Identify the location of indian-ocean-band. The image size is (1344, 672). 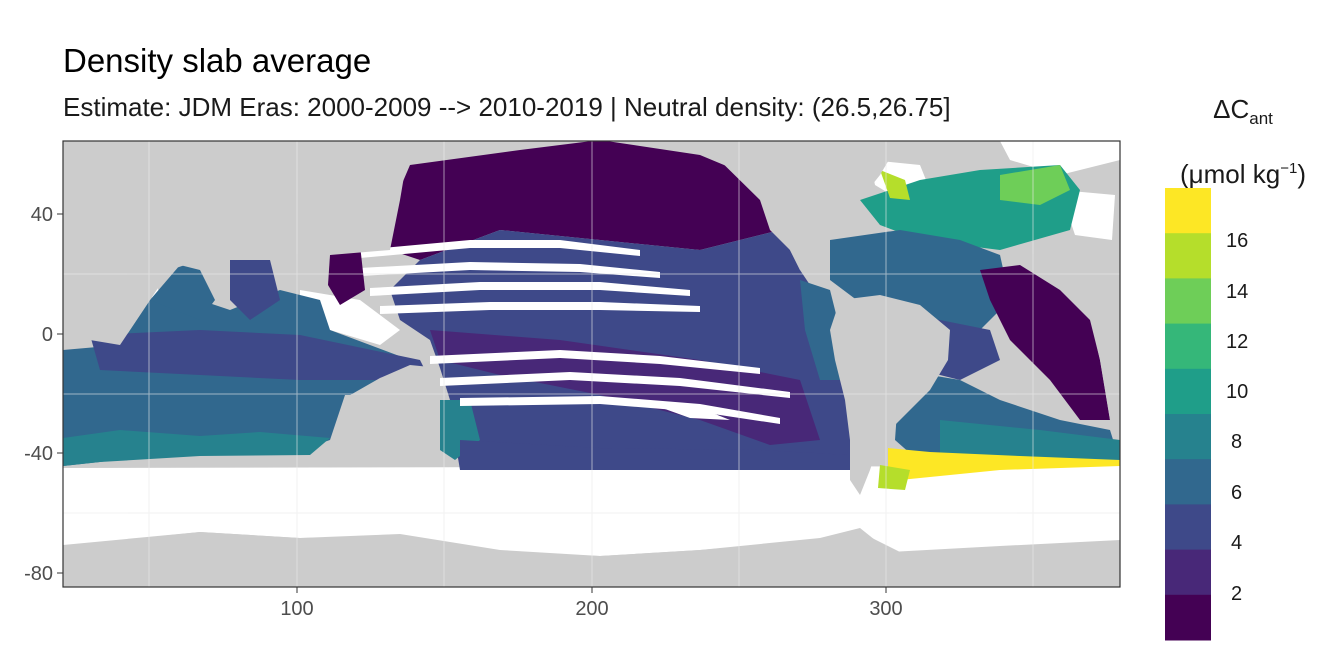
(260, 355).